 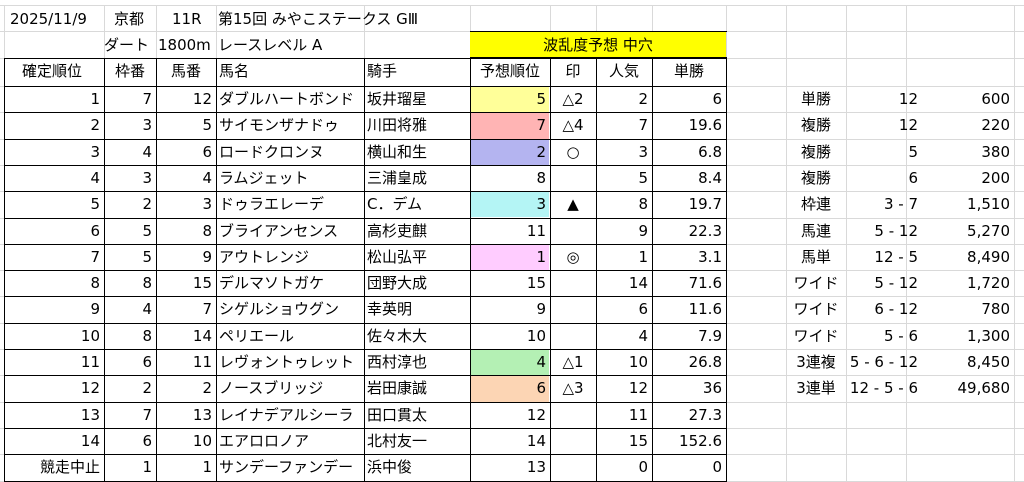 I want to click on cell-popularity: 9, so click(x=643, y=230).